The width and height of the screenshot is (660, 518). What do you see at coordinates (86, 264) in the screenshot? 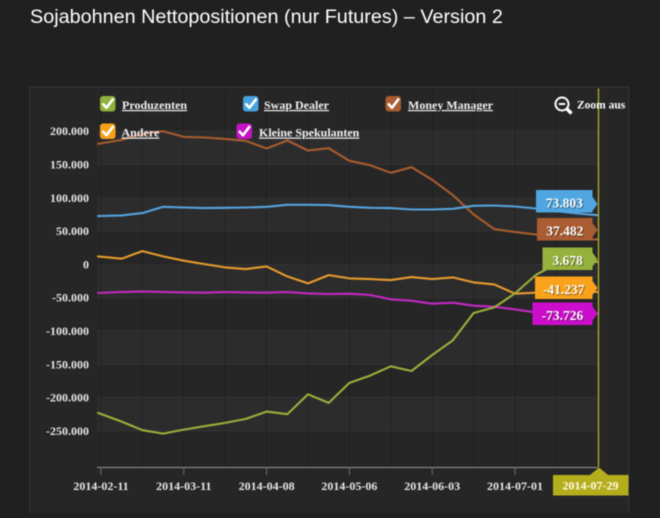
I see `svg-text: 0` at bounding box center [86, 264].